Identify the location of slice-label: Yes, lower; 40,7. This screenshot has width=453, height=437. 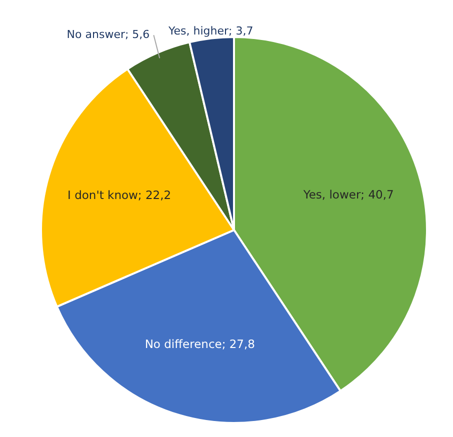
(348, 195).